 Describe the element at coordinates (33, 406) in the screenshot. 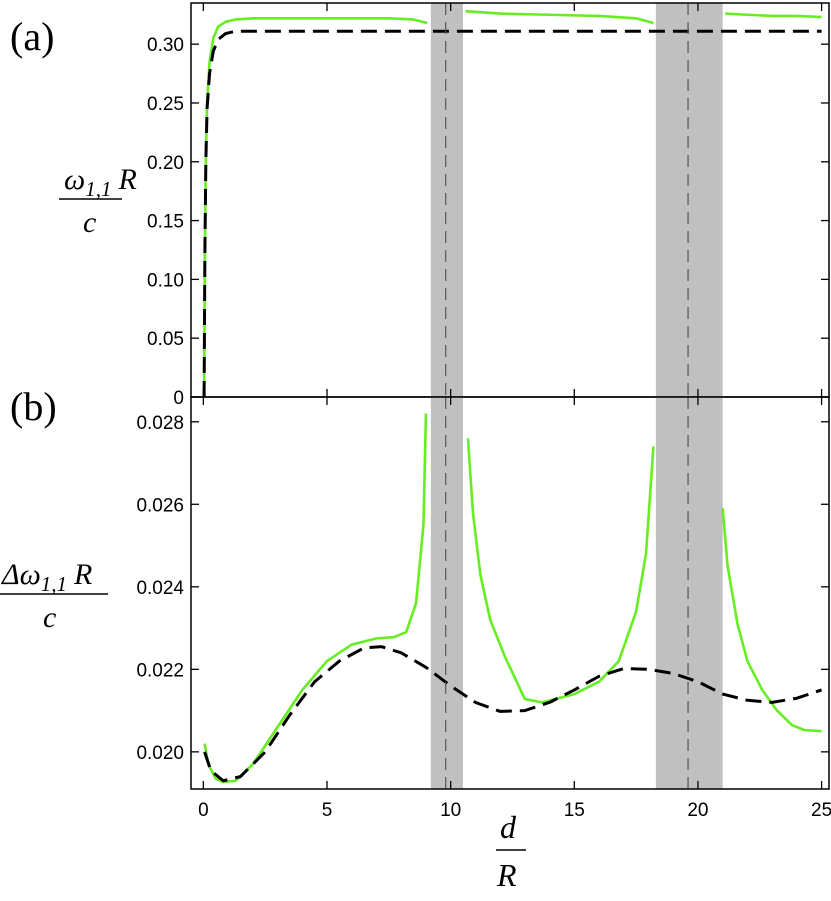

I see `panel-label-b: (b)` at that location.